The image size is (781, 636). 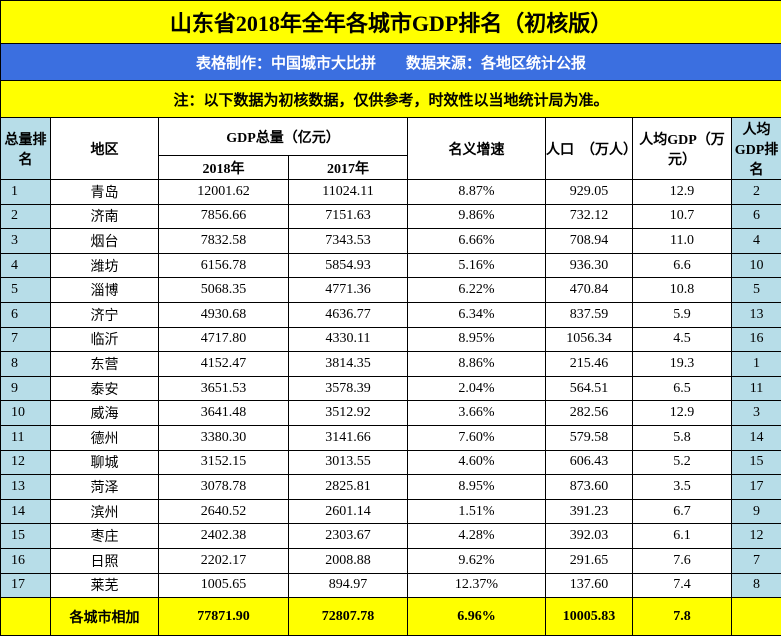 What do you see at coordinates (682, 241) in the screenshot?
I see `cell: 11.0` at bounding box center [682, 241].